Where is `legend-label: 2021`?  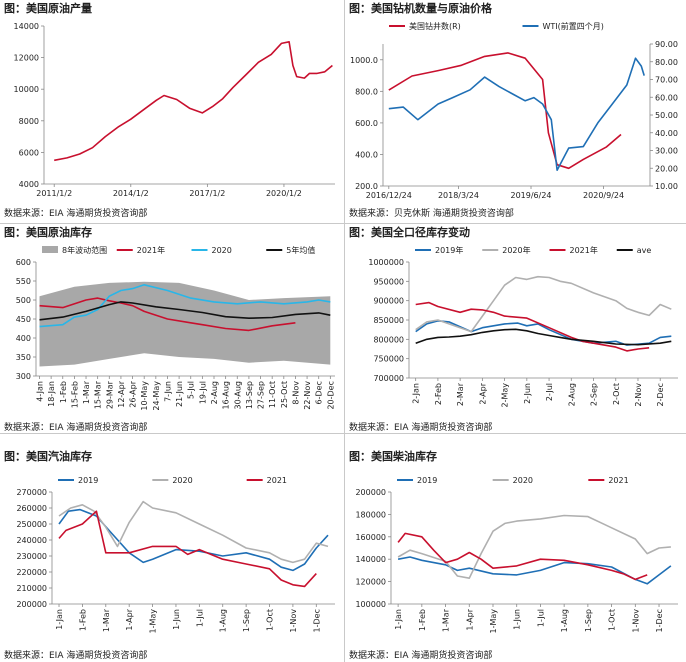 legend-label: 2021 is located at coordinates (277, 480).